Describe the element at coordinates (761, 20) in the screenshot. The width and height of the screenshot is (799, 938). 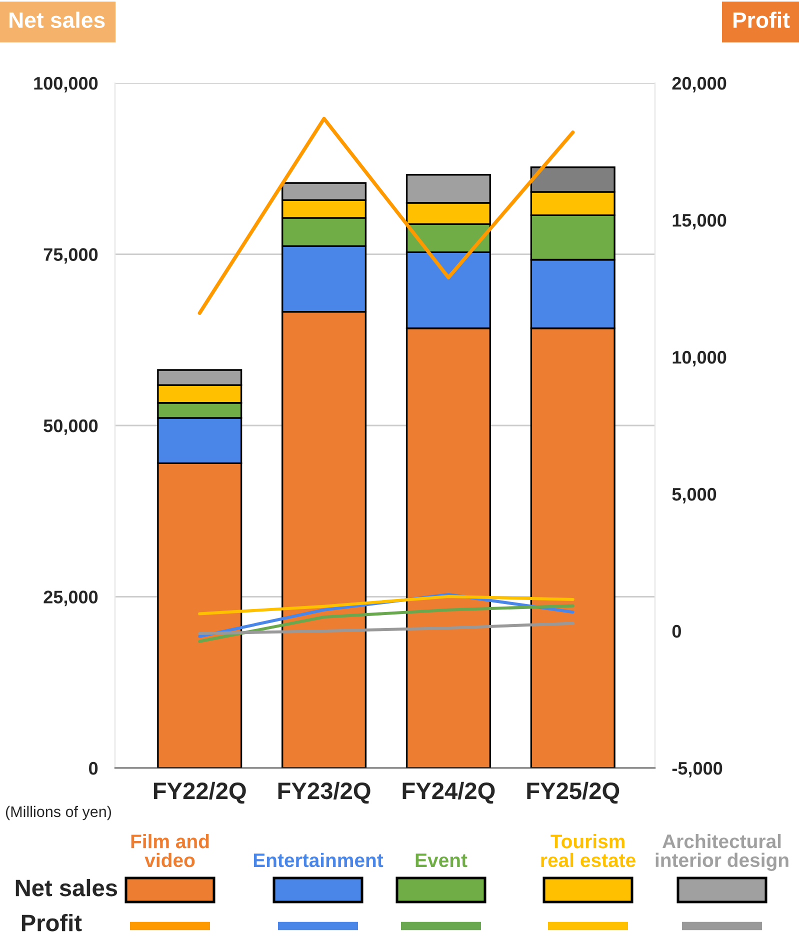
I see `y2-axis-title: Profit` at that location.